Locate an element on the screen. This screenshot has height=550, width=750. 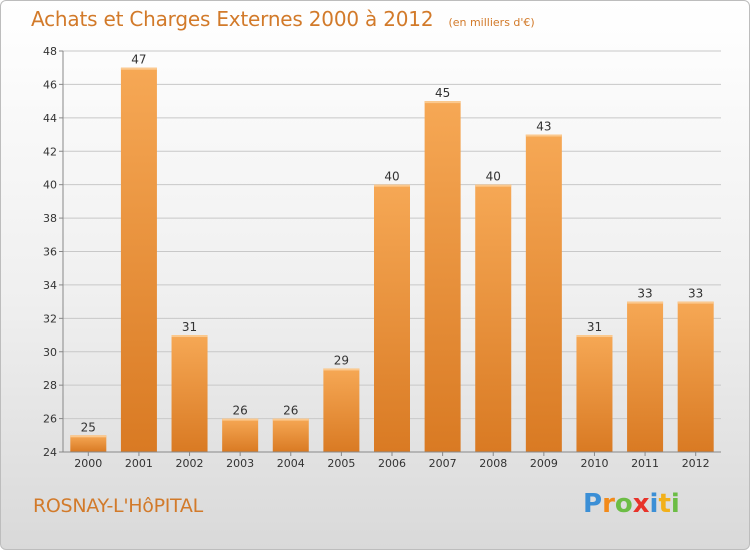
y-tick-label: 40 is located at coordinates (50, 185).